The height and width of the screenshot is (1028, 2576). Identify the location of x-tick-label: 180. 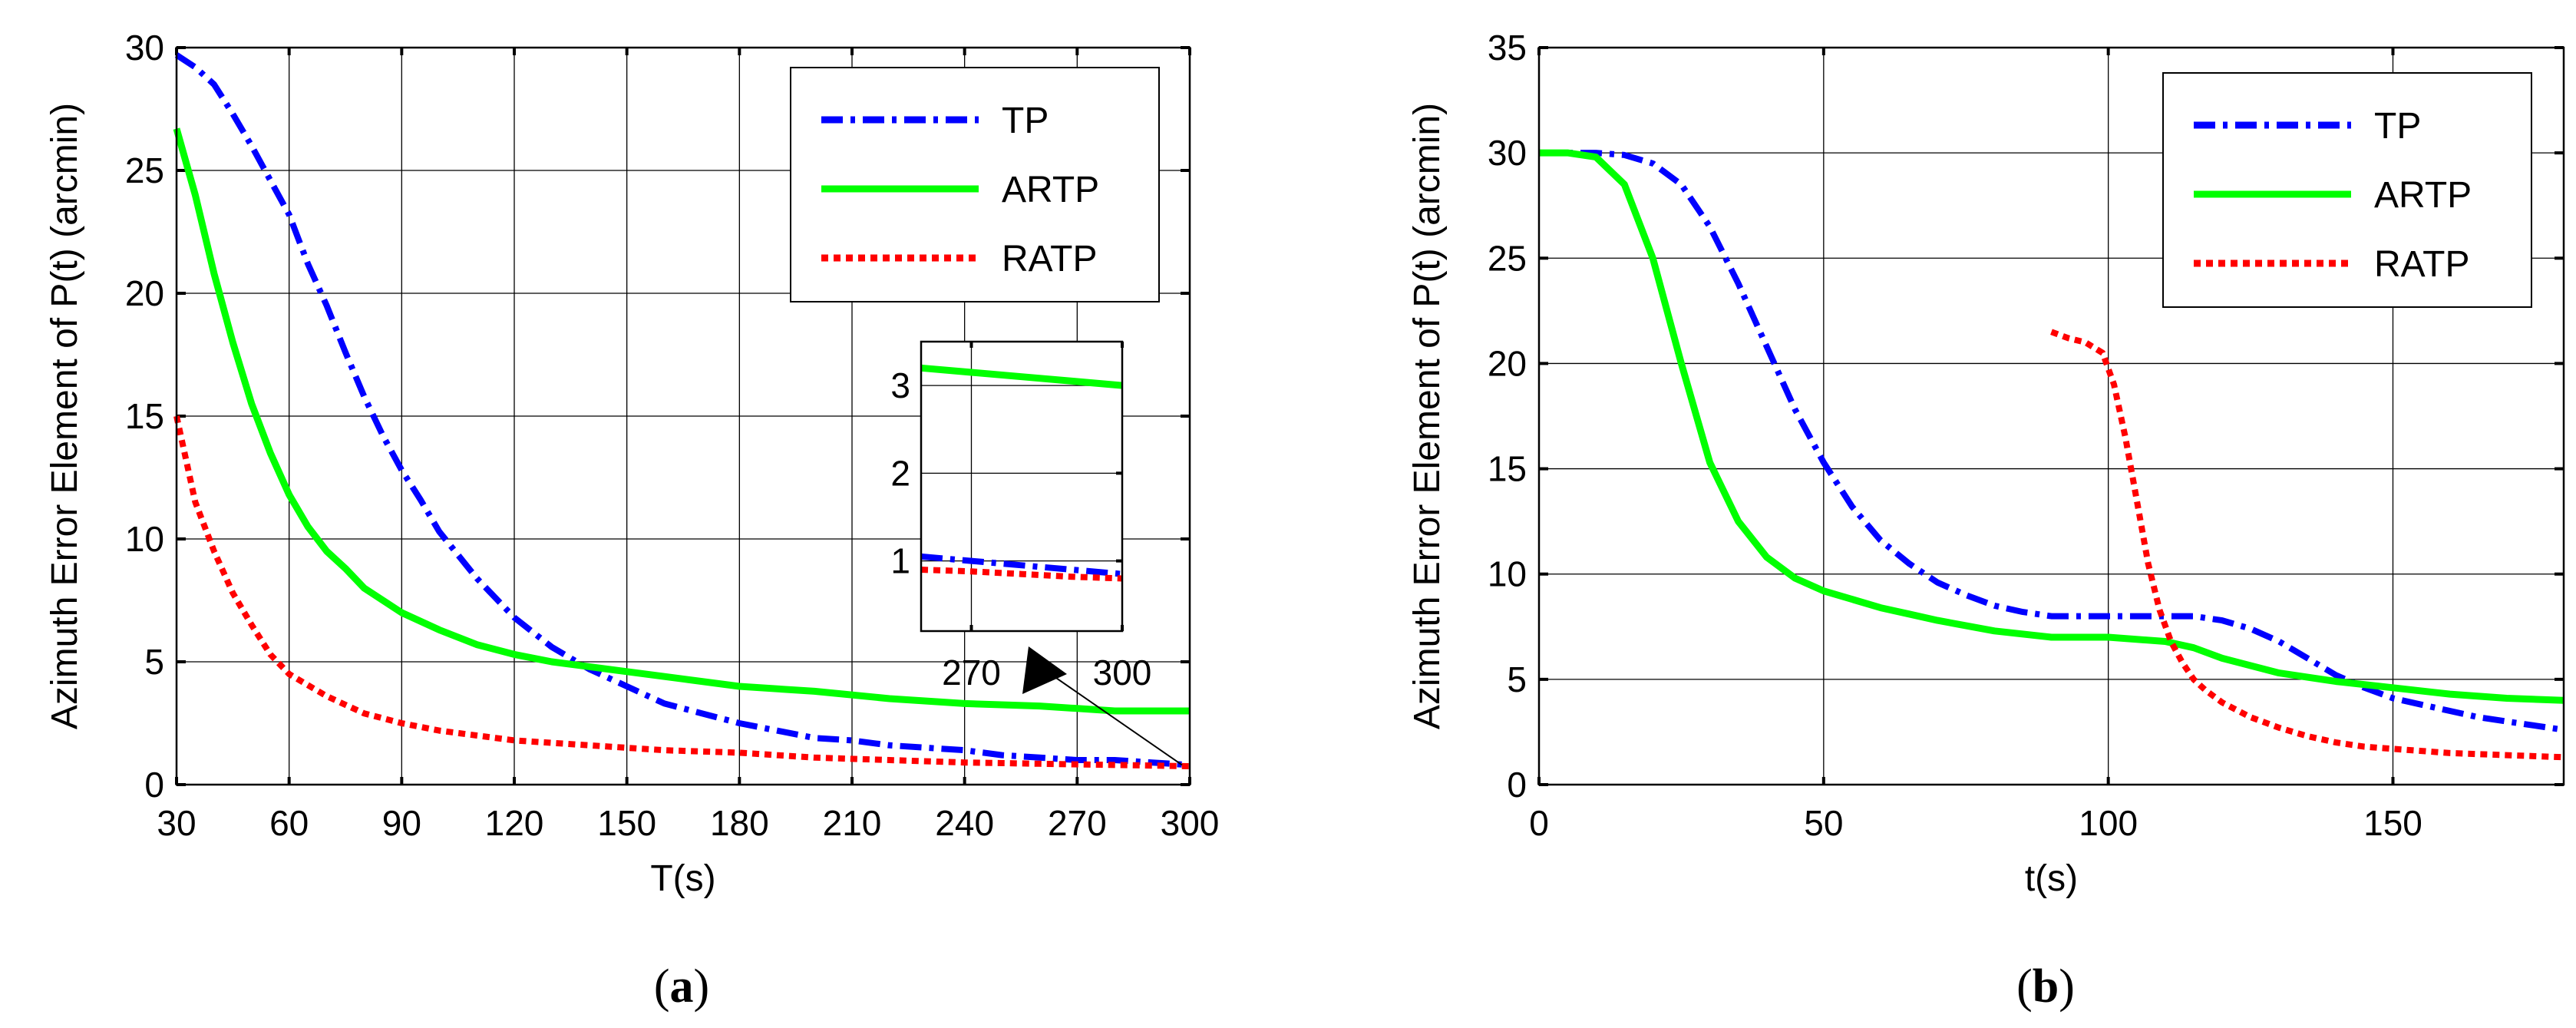
(739, 823).